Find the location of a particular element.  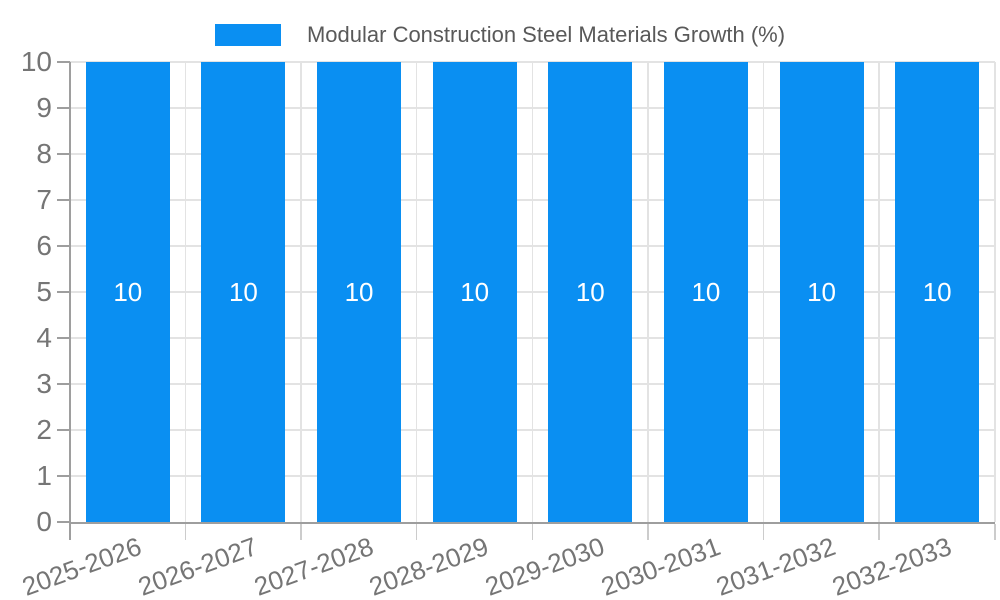

y-axis-label: 3 is located at coordinates (44, 383).